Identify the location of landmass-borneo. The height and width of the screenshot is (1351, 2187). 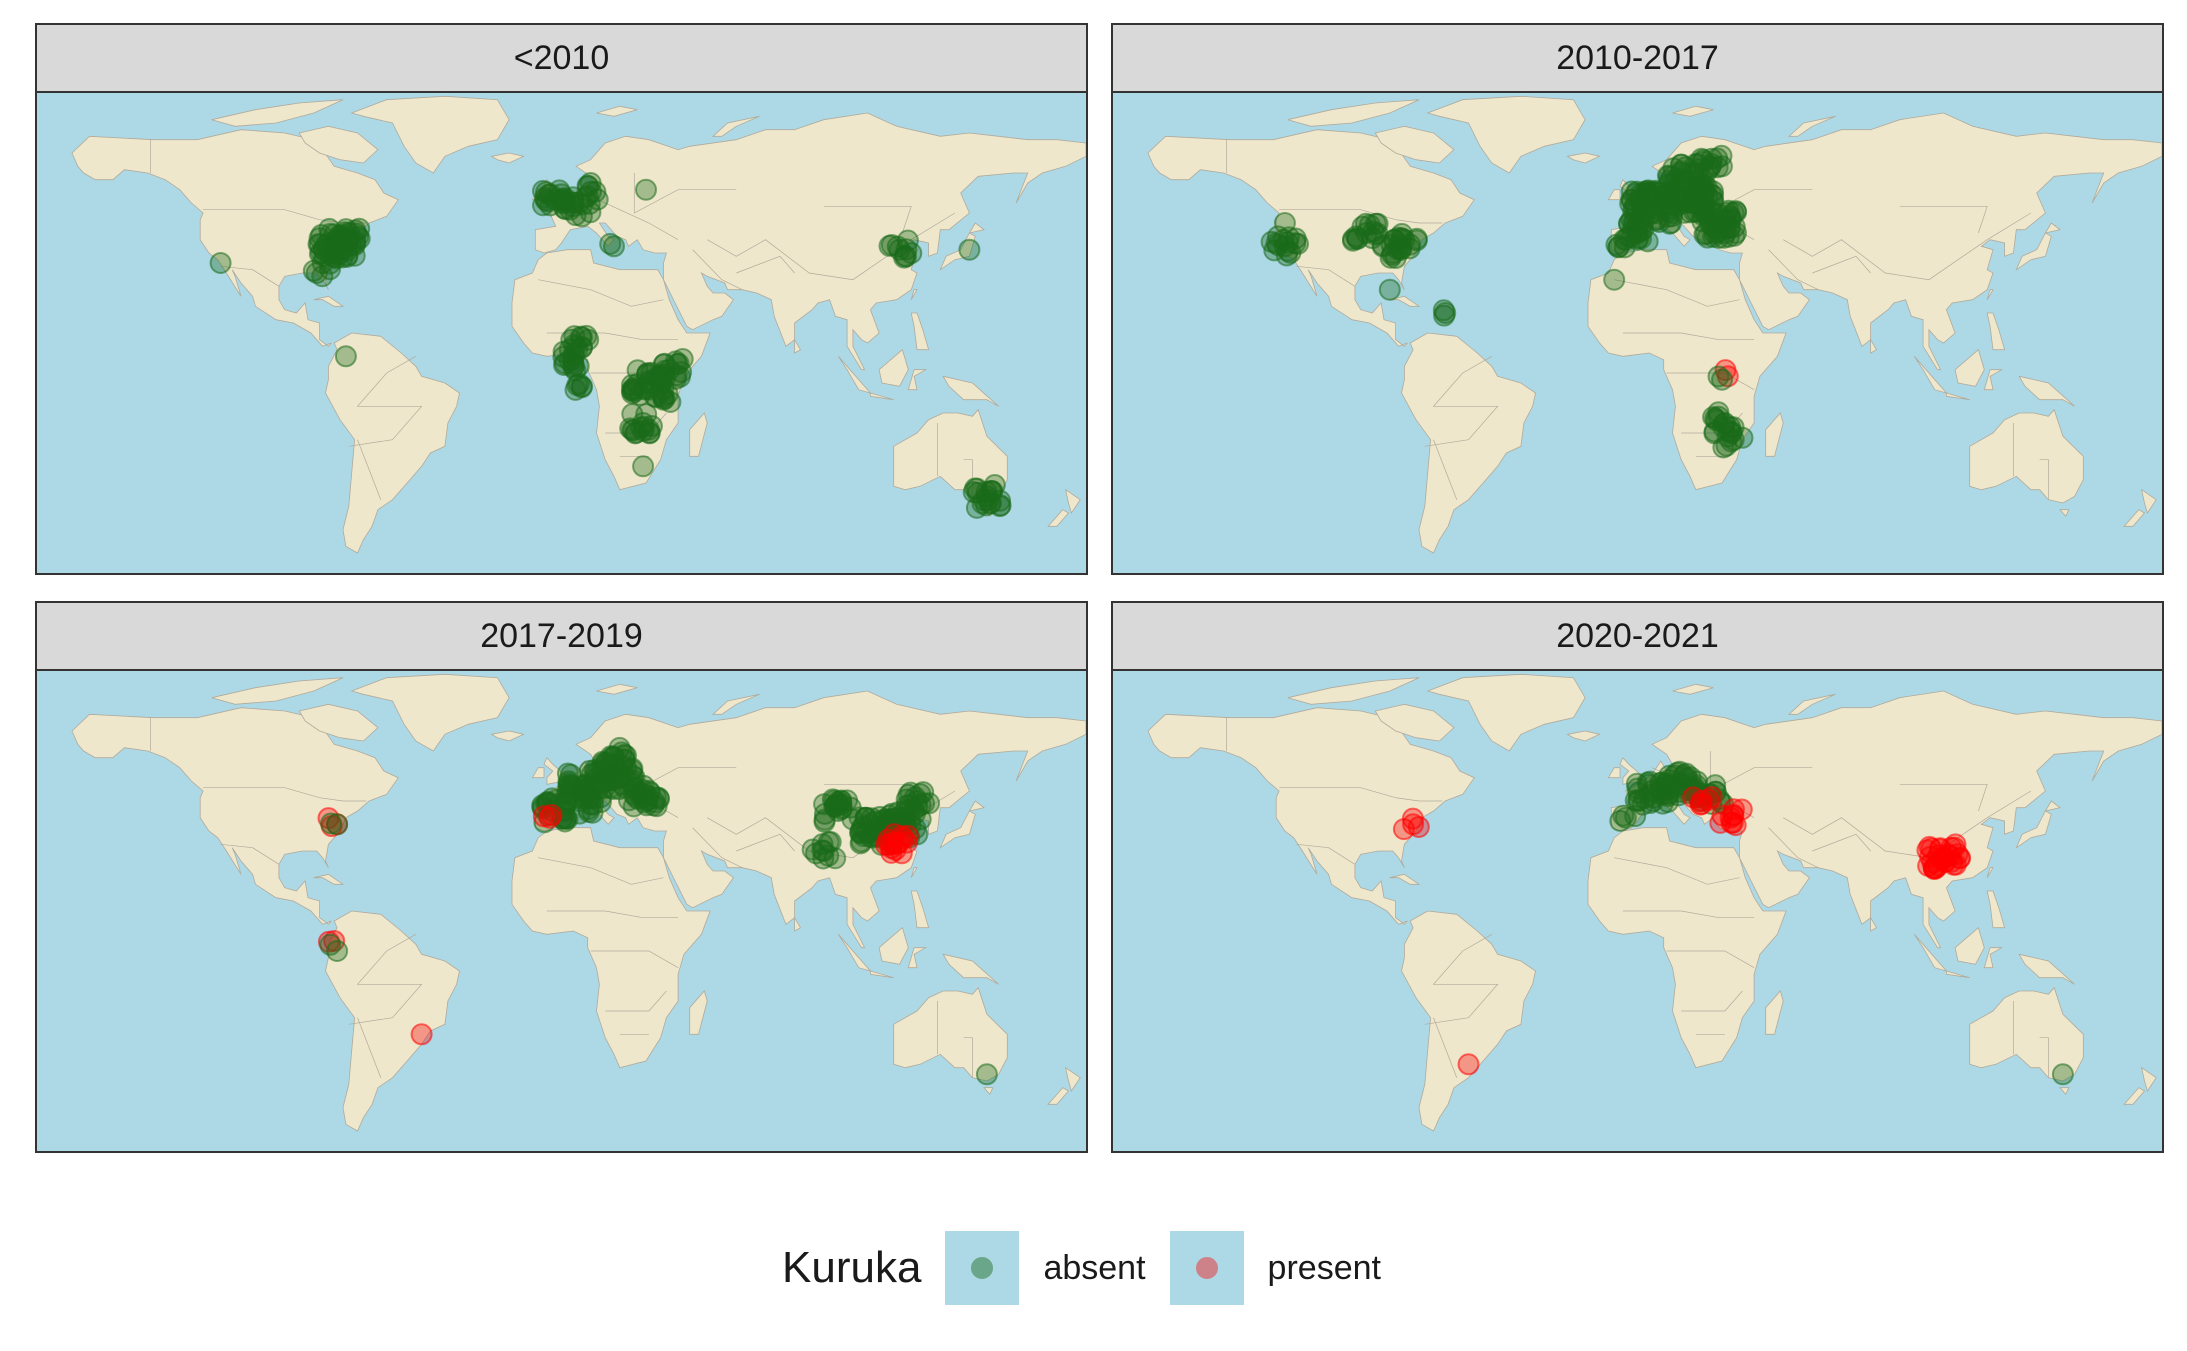
(893, 945).